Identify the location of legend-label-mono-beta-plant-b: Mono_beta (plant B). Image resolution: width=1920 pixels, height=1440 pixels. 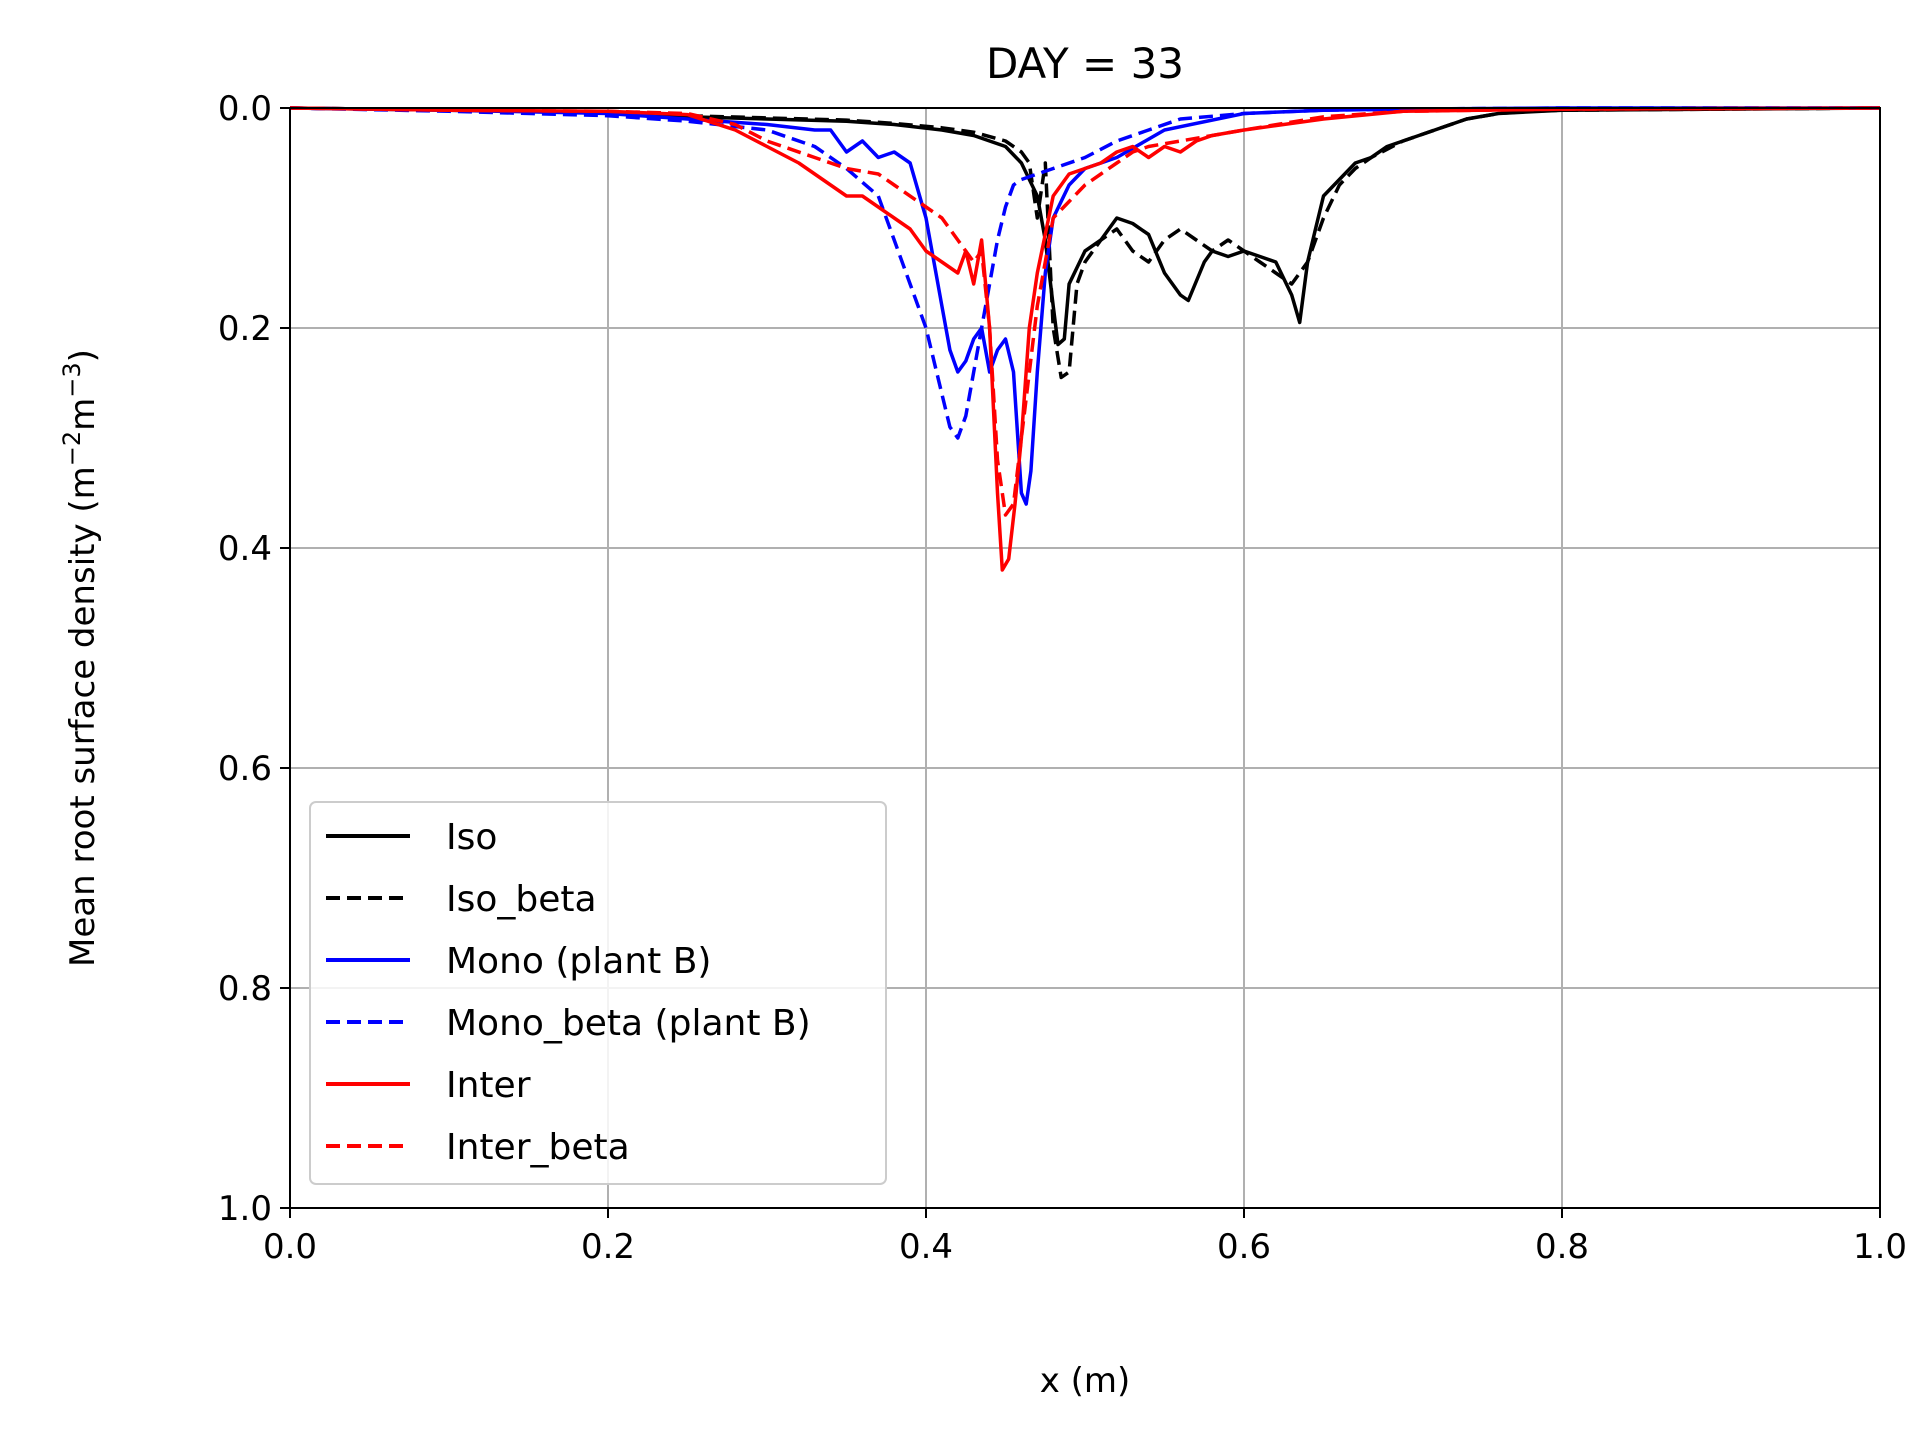
(628, 1023).